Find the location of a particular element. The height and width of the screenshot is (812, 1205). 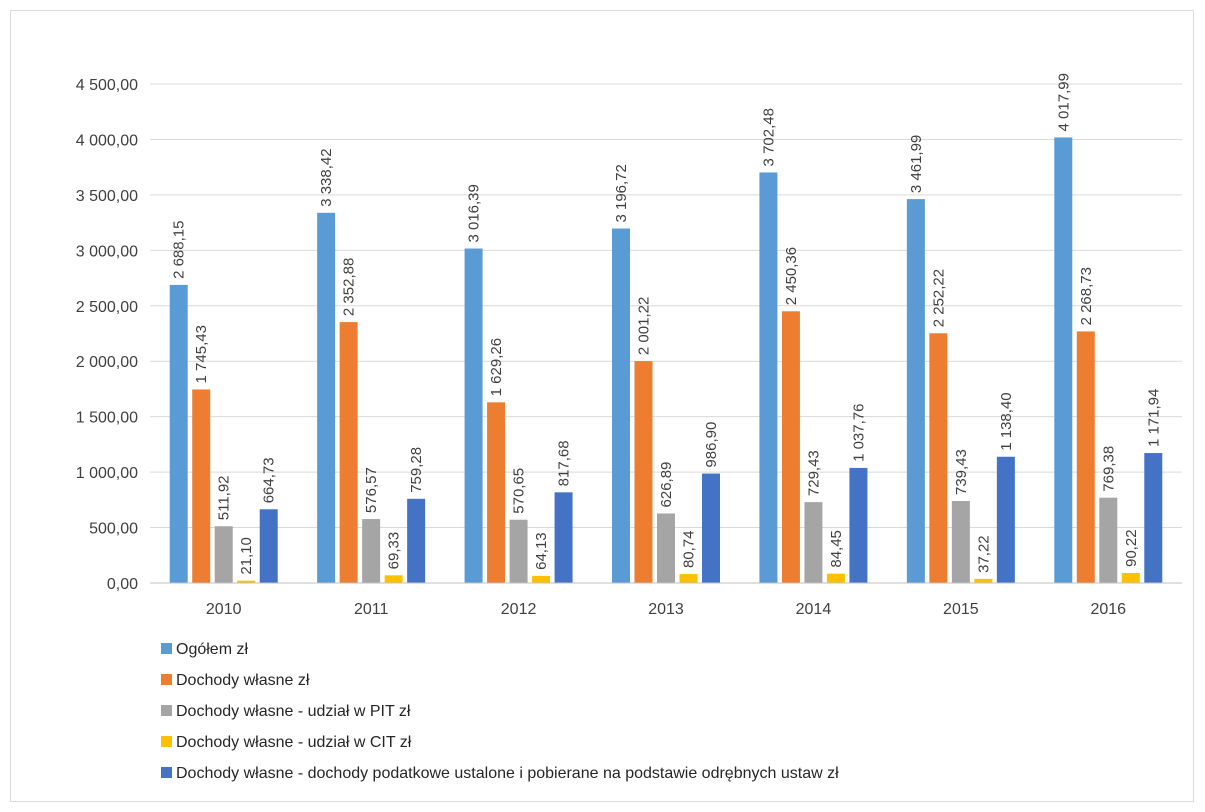

data-label: 21,10 is located at coordinates (246, 556).